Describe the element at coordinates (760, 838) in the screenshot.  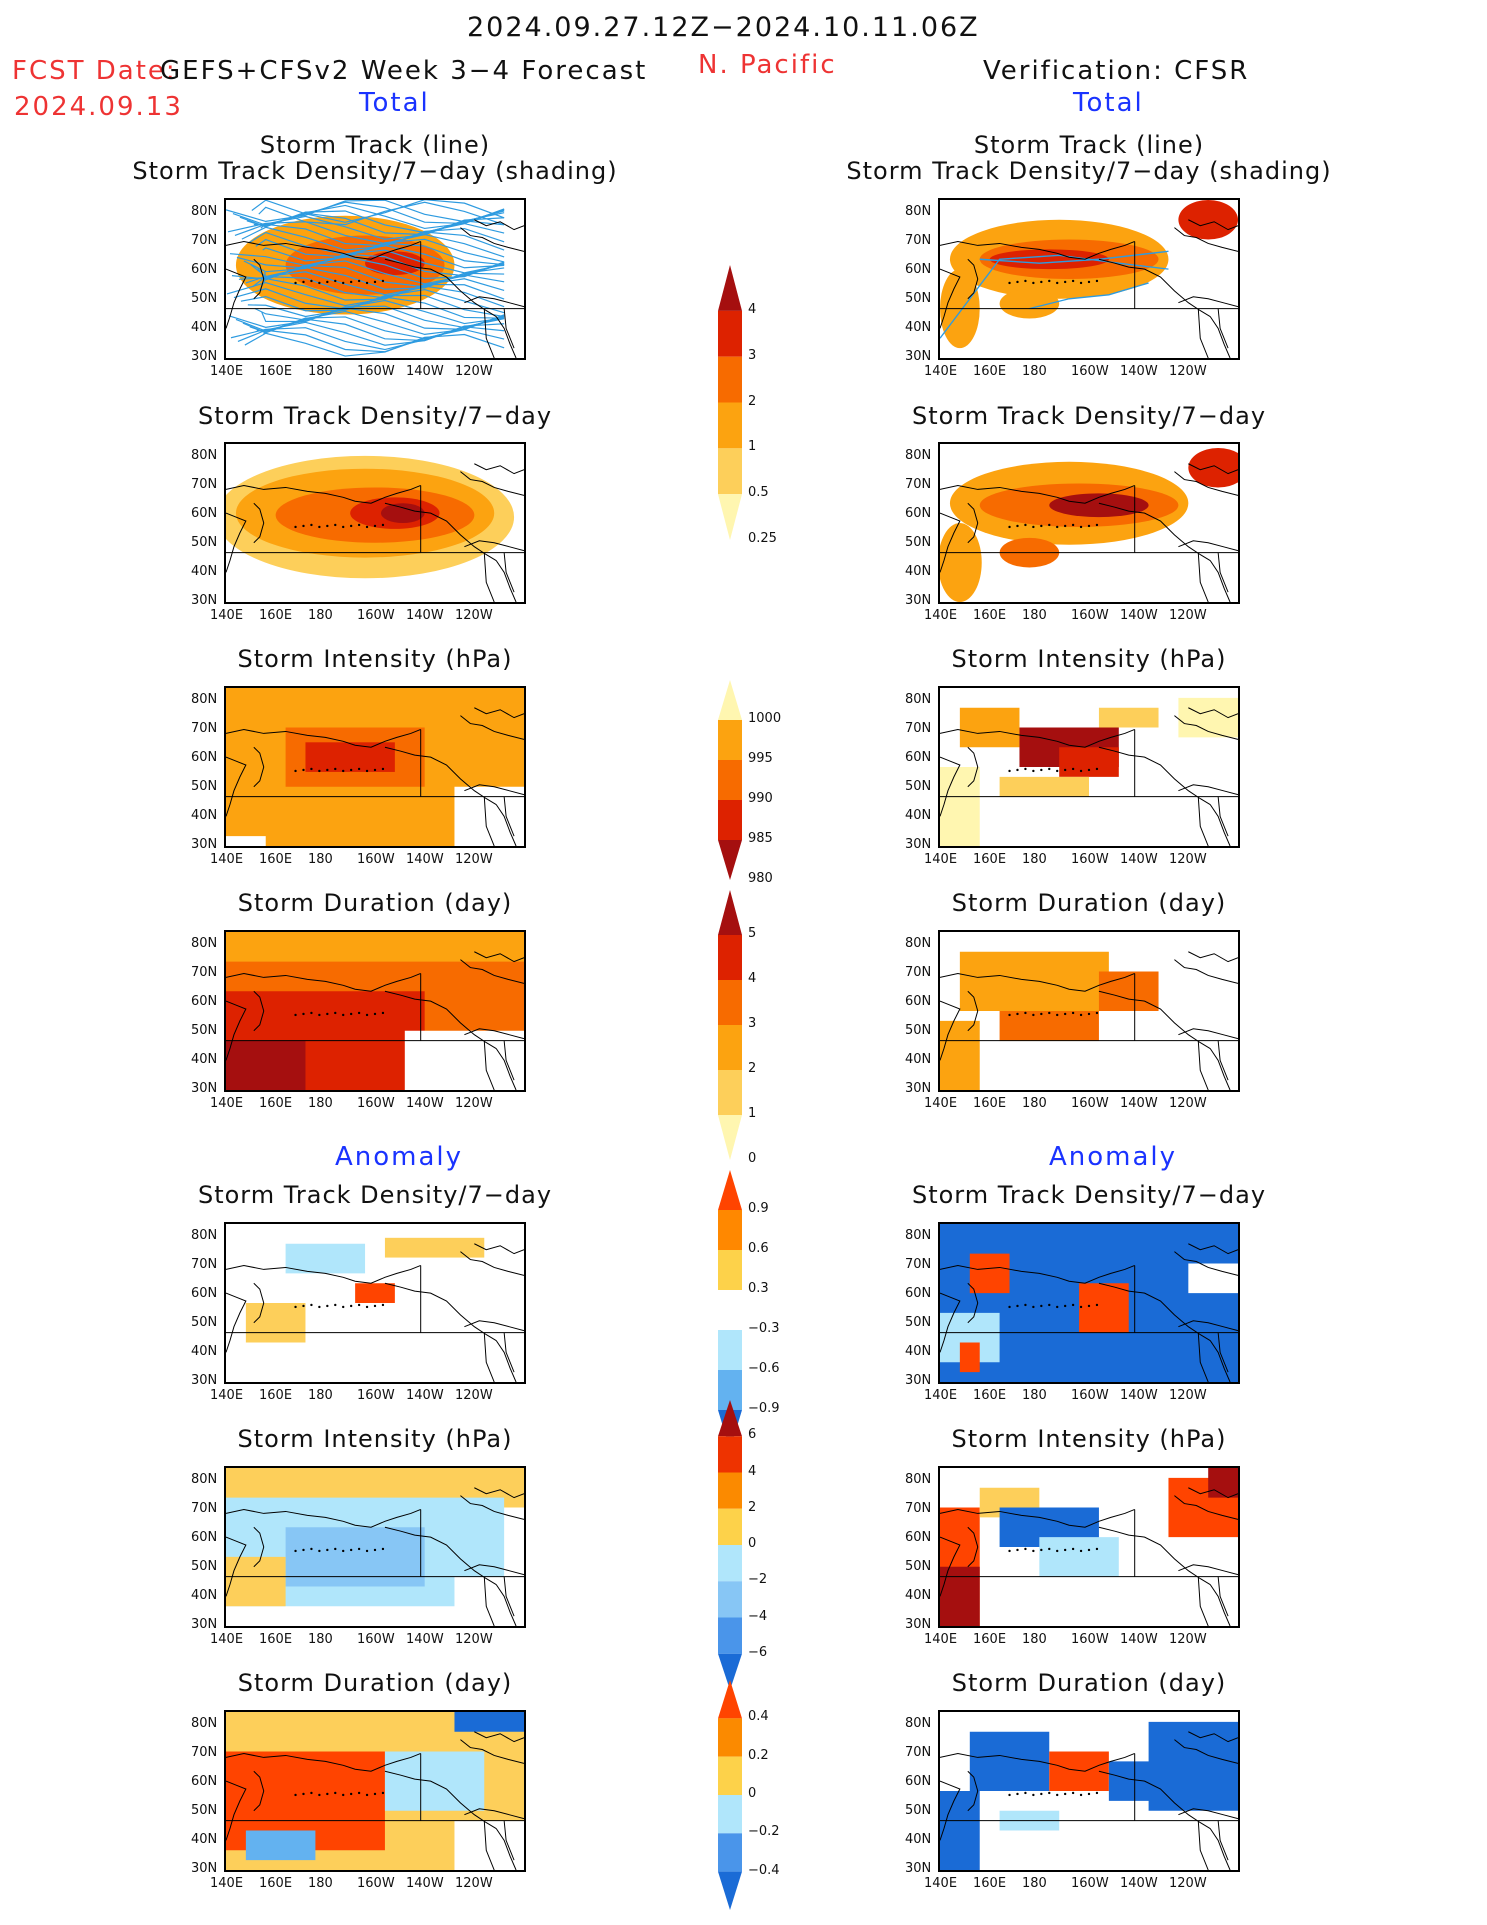
I see `colorbar-label: 985` at that location.